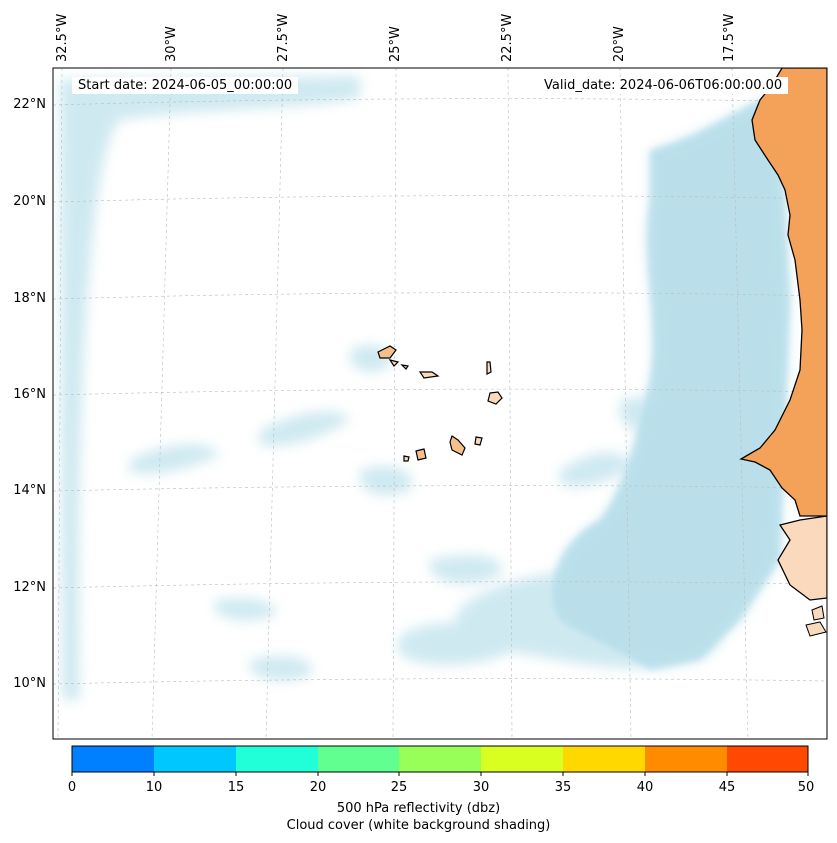  What do you see at coordinates (154, 787) in the screenshot?
I see `colorbar-tick-10: 10` at bounding box center [154, 787].